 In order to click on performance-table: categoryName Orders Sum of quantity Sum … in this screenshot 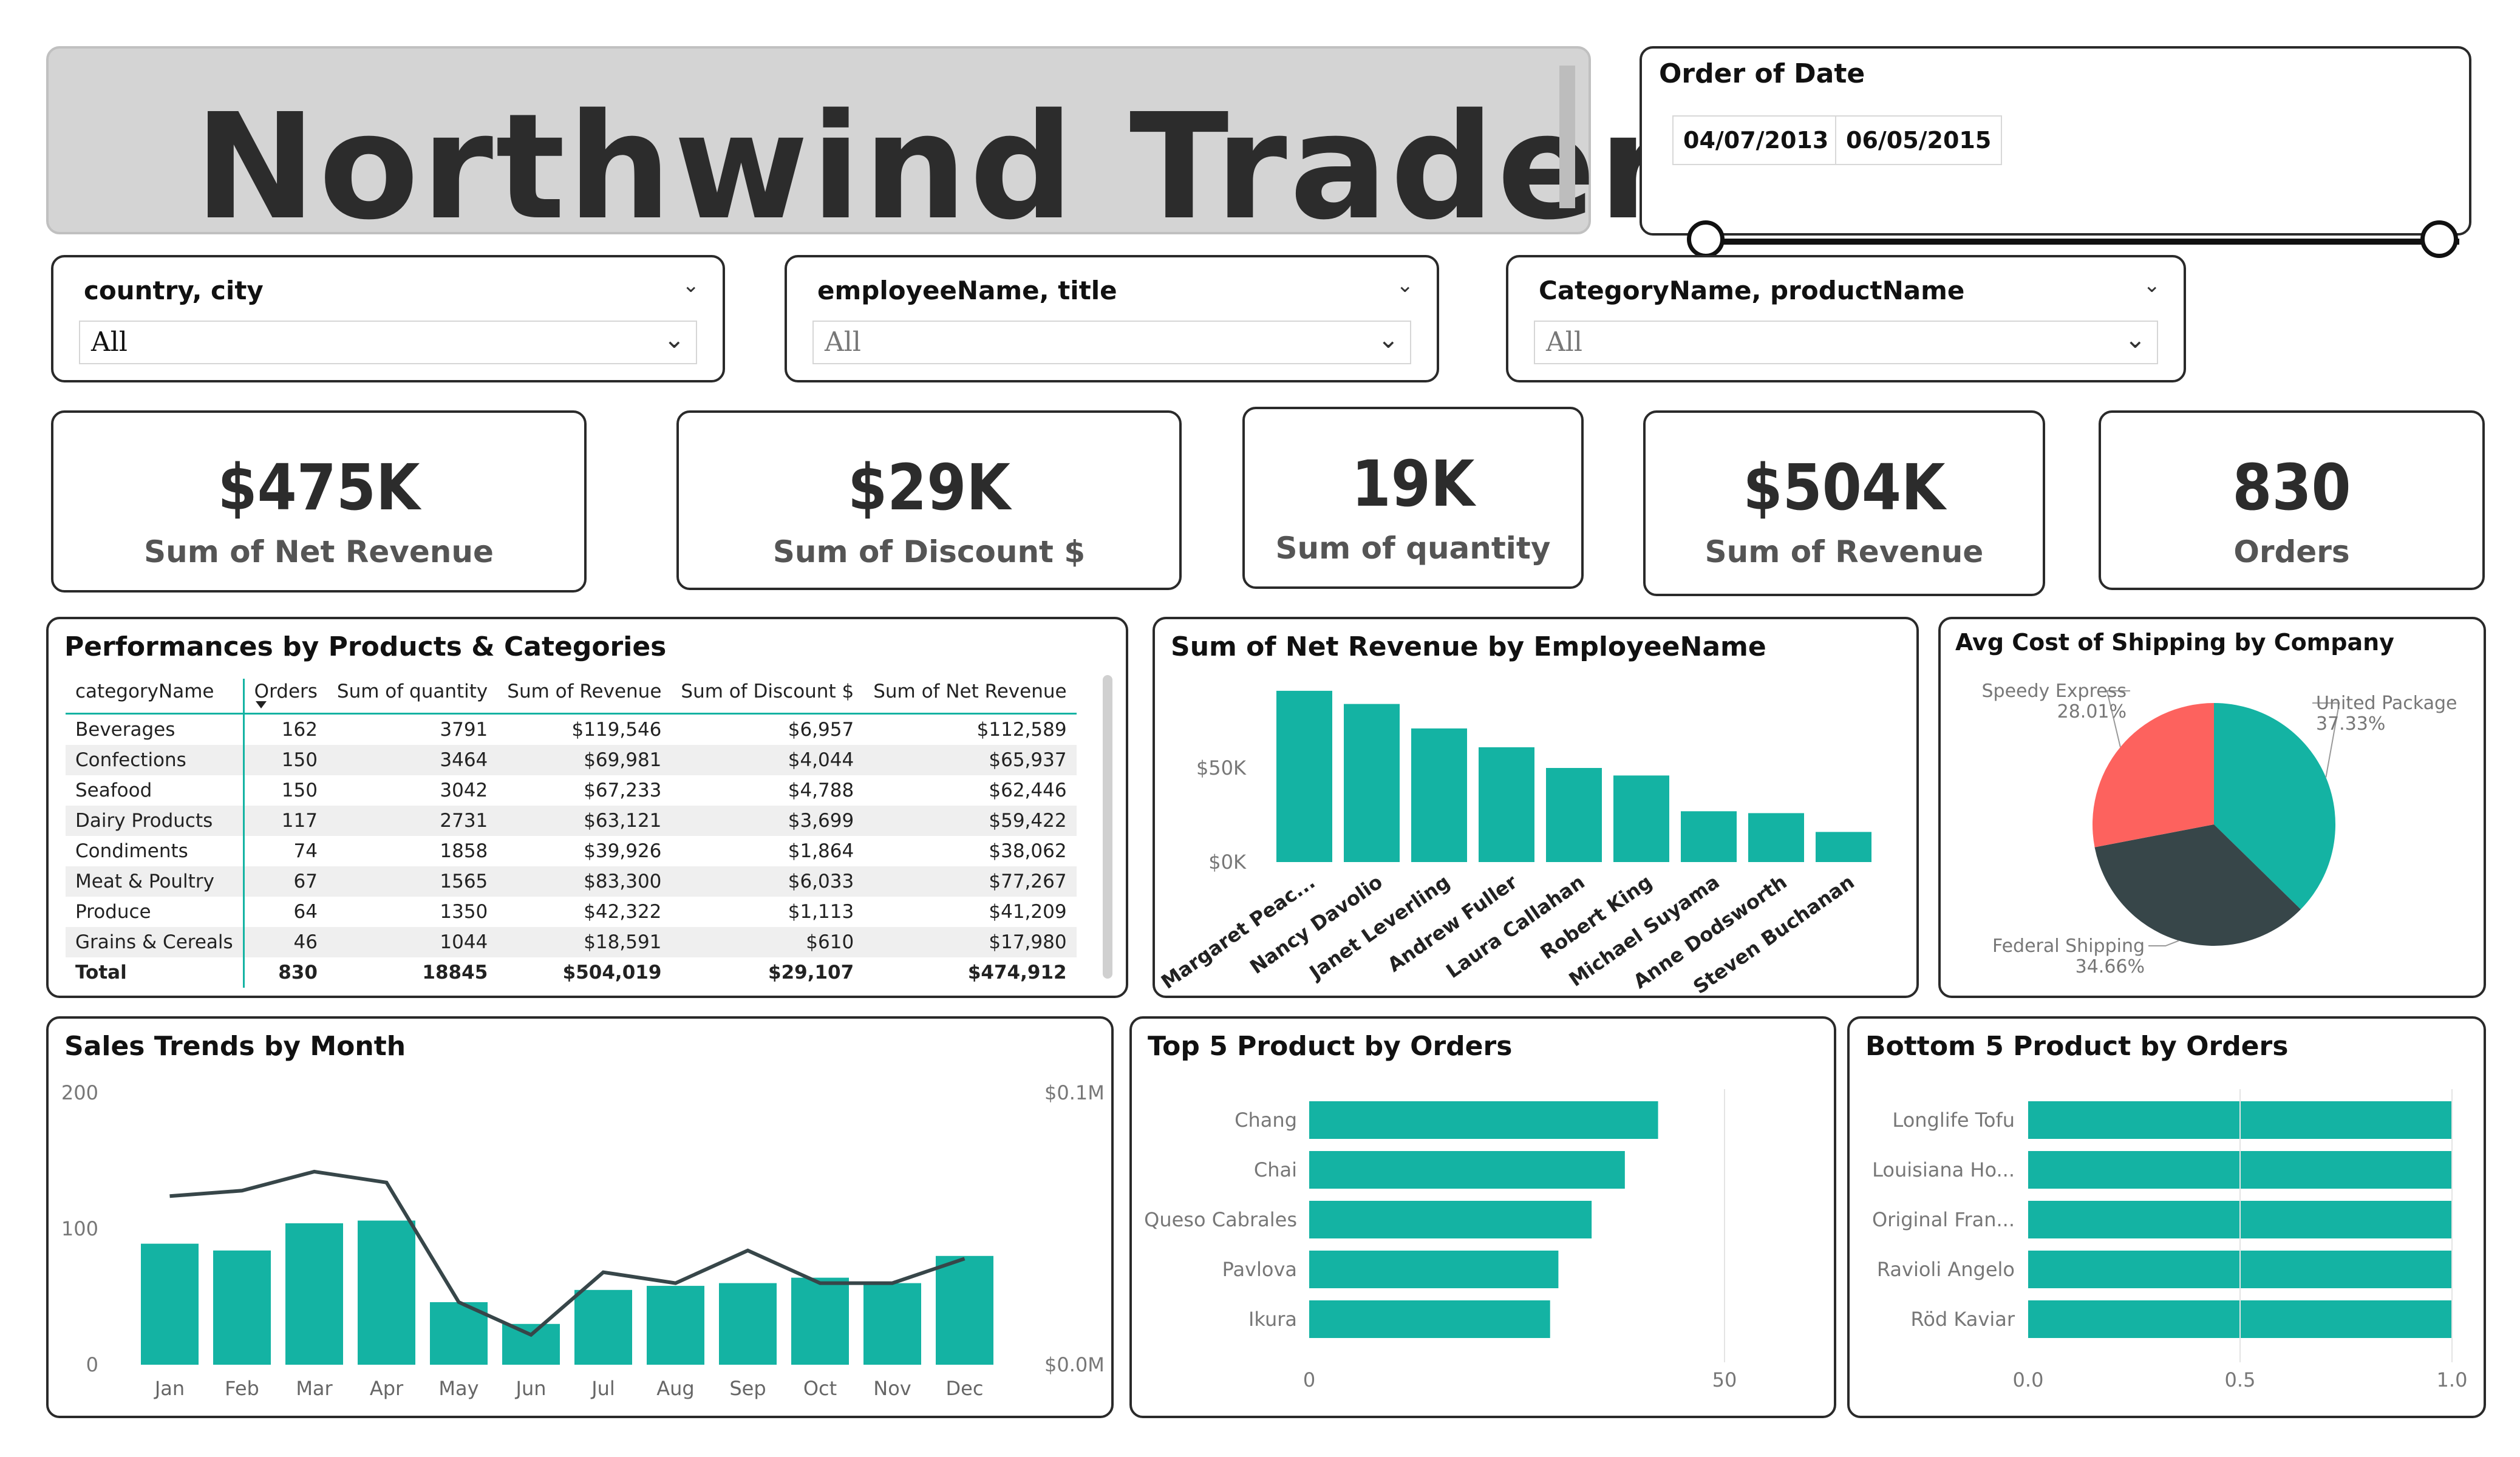, I will do `click(571, 833)`.